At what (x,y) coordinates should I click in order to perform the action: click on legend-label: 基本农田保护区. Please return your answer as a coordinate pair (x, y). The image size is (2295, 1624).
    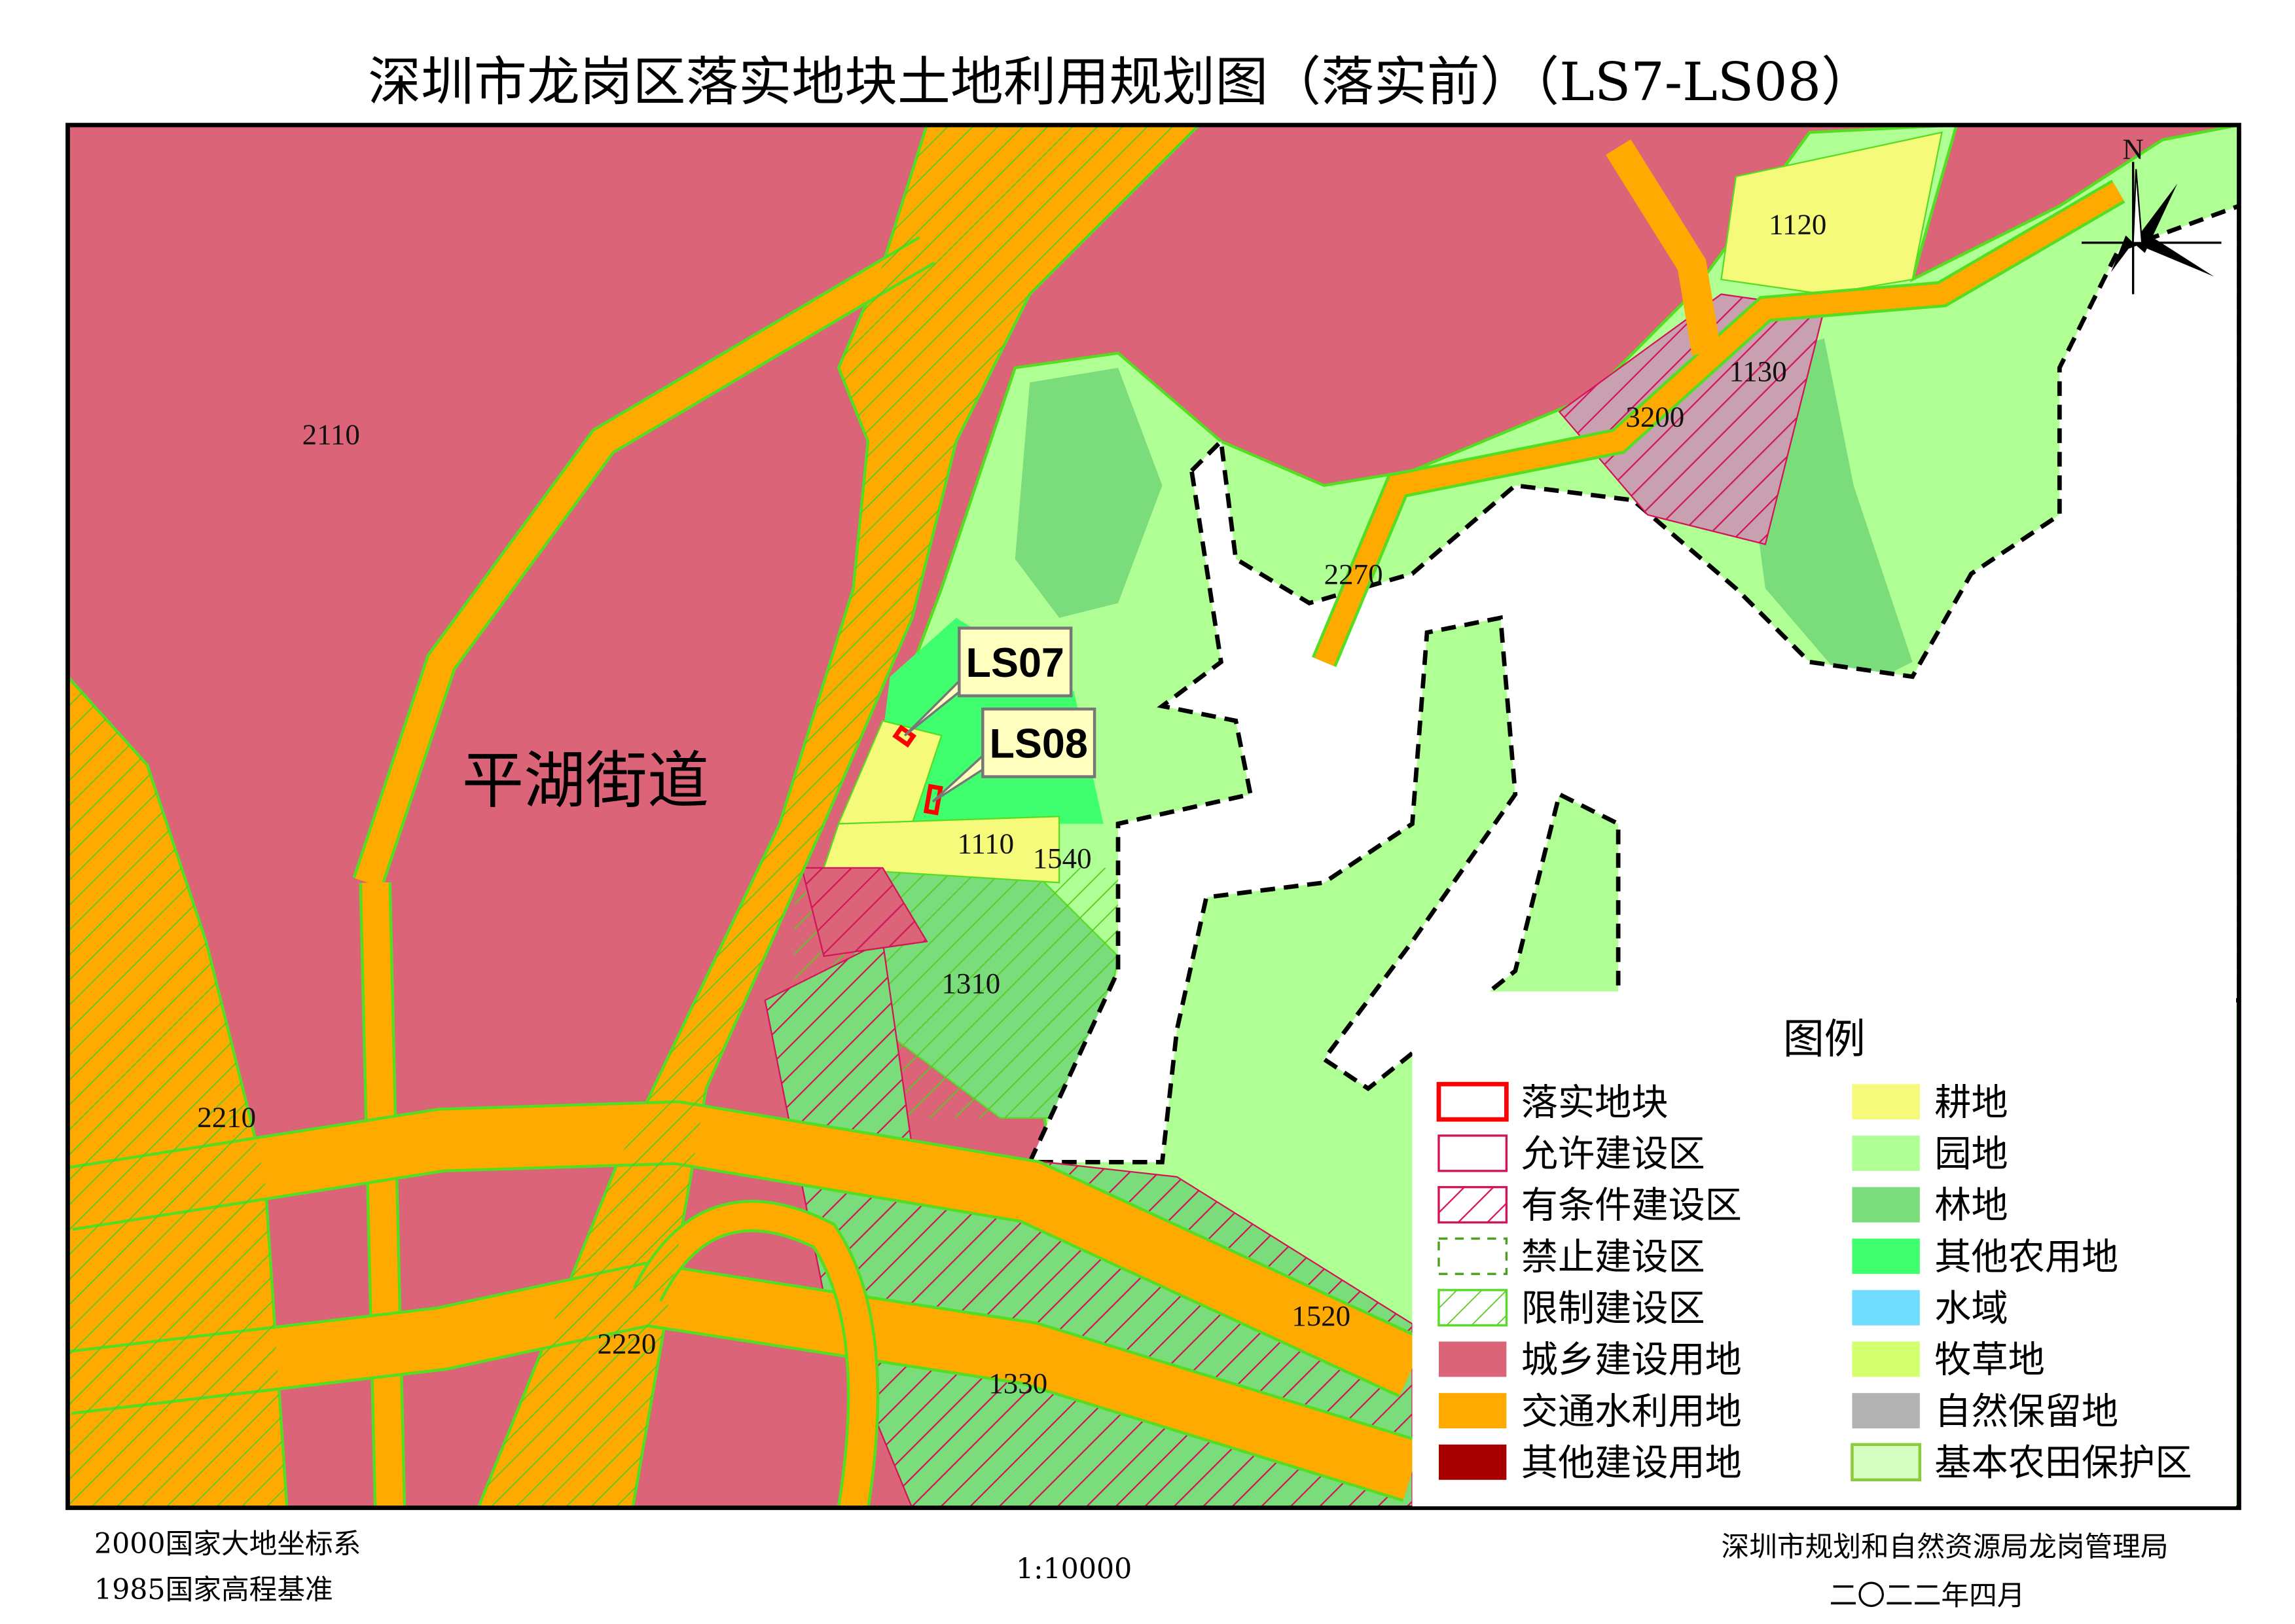
    Looking at the image, I should click on (2063, 1463).